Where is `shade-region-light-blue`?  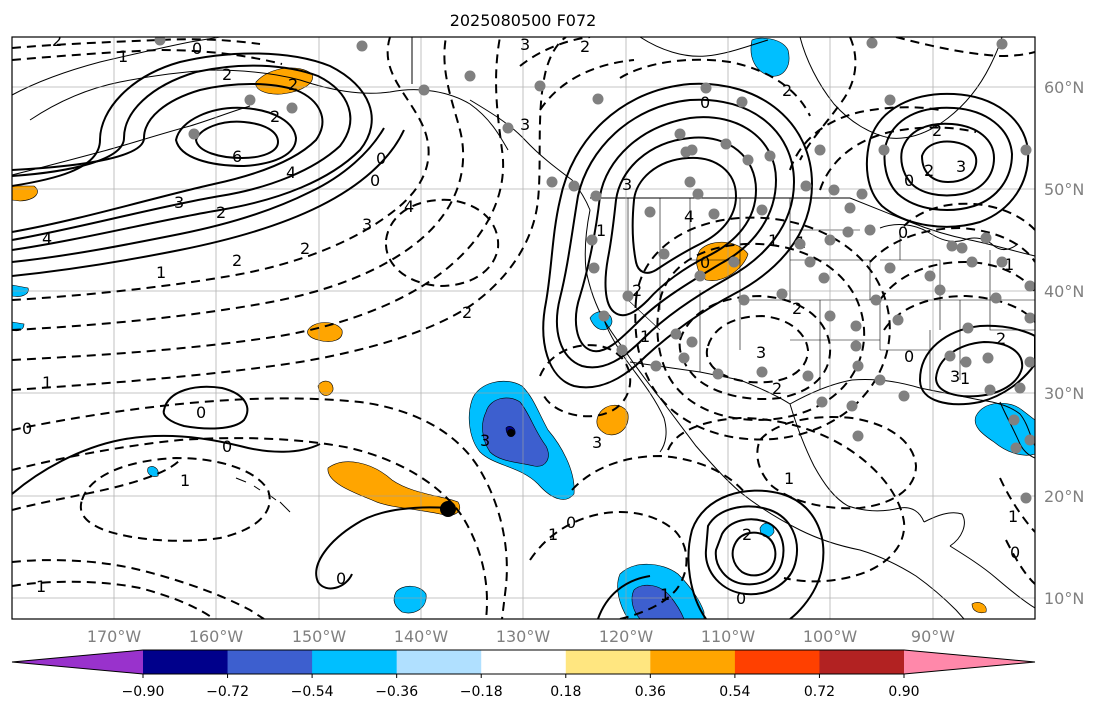 shade-region-light-blue is located at coordinates (1004, 429).